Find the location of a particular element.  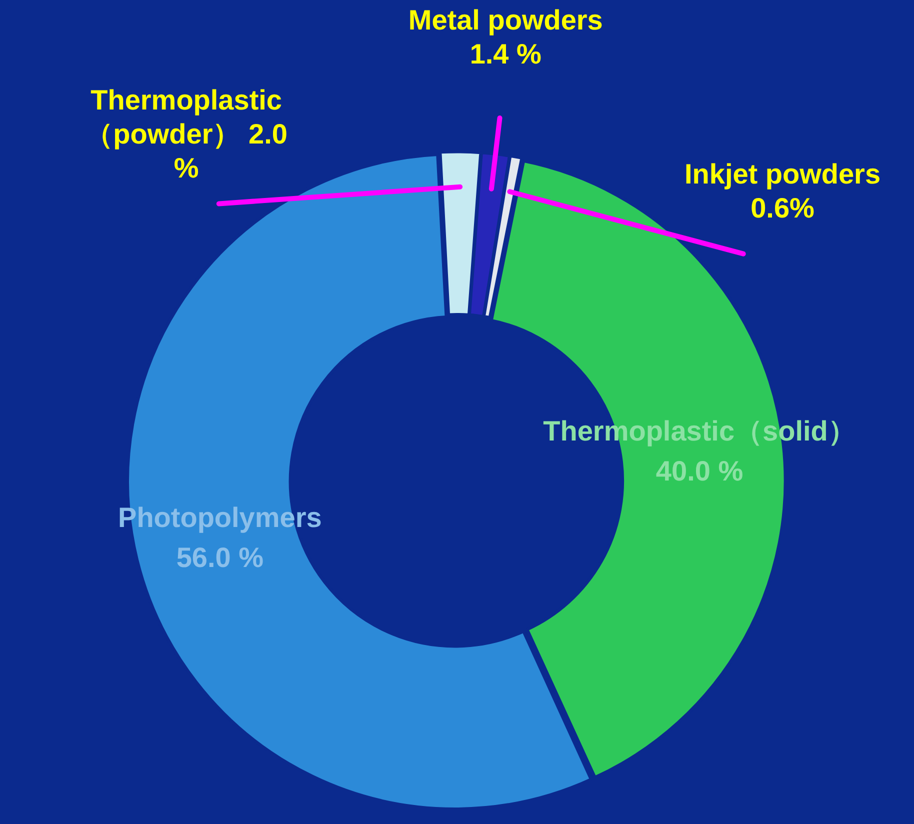

slice-label: Thermoplastic（powder） 2.0 % is located at coordinates (186, 134).